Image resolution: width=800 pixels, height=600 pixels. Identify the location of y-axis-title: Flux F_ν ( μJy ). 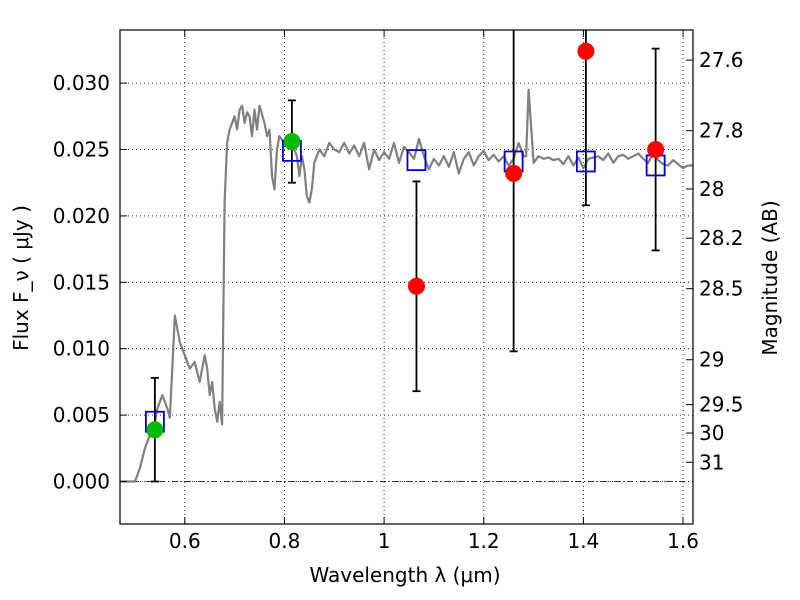
(21, 278).